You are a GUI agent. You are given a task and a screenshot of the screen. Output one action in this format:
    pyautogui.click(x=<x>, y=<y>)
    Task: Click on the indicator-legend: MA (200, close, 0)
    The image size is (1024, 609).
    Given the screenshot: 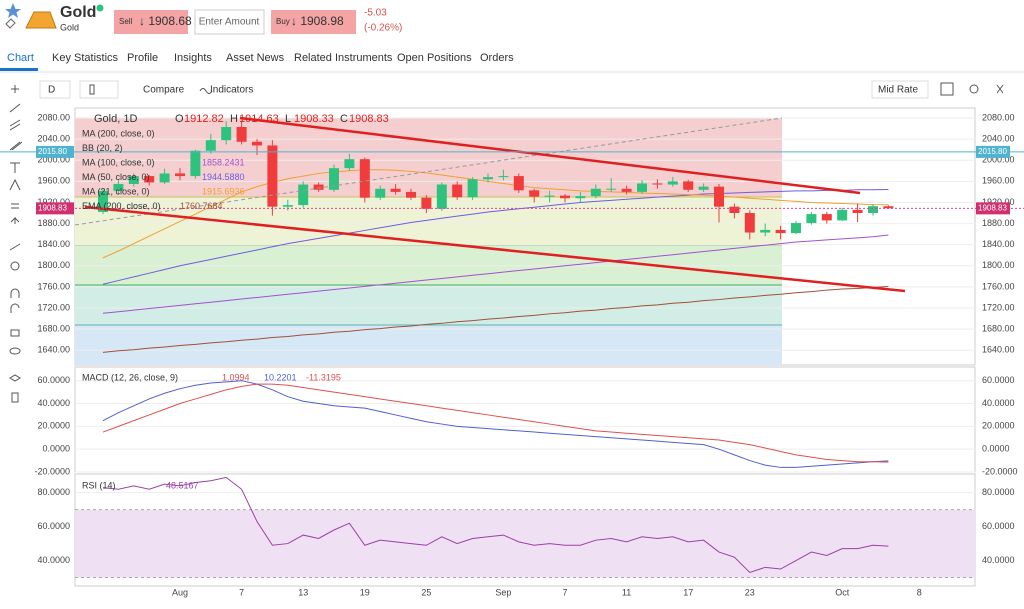 What is the action you would take?
    pyautogui.click(x=118, y=133)
    